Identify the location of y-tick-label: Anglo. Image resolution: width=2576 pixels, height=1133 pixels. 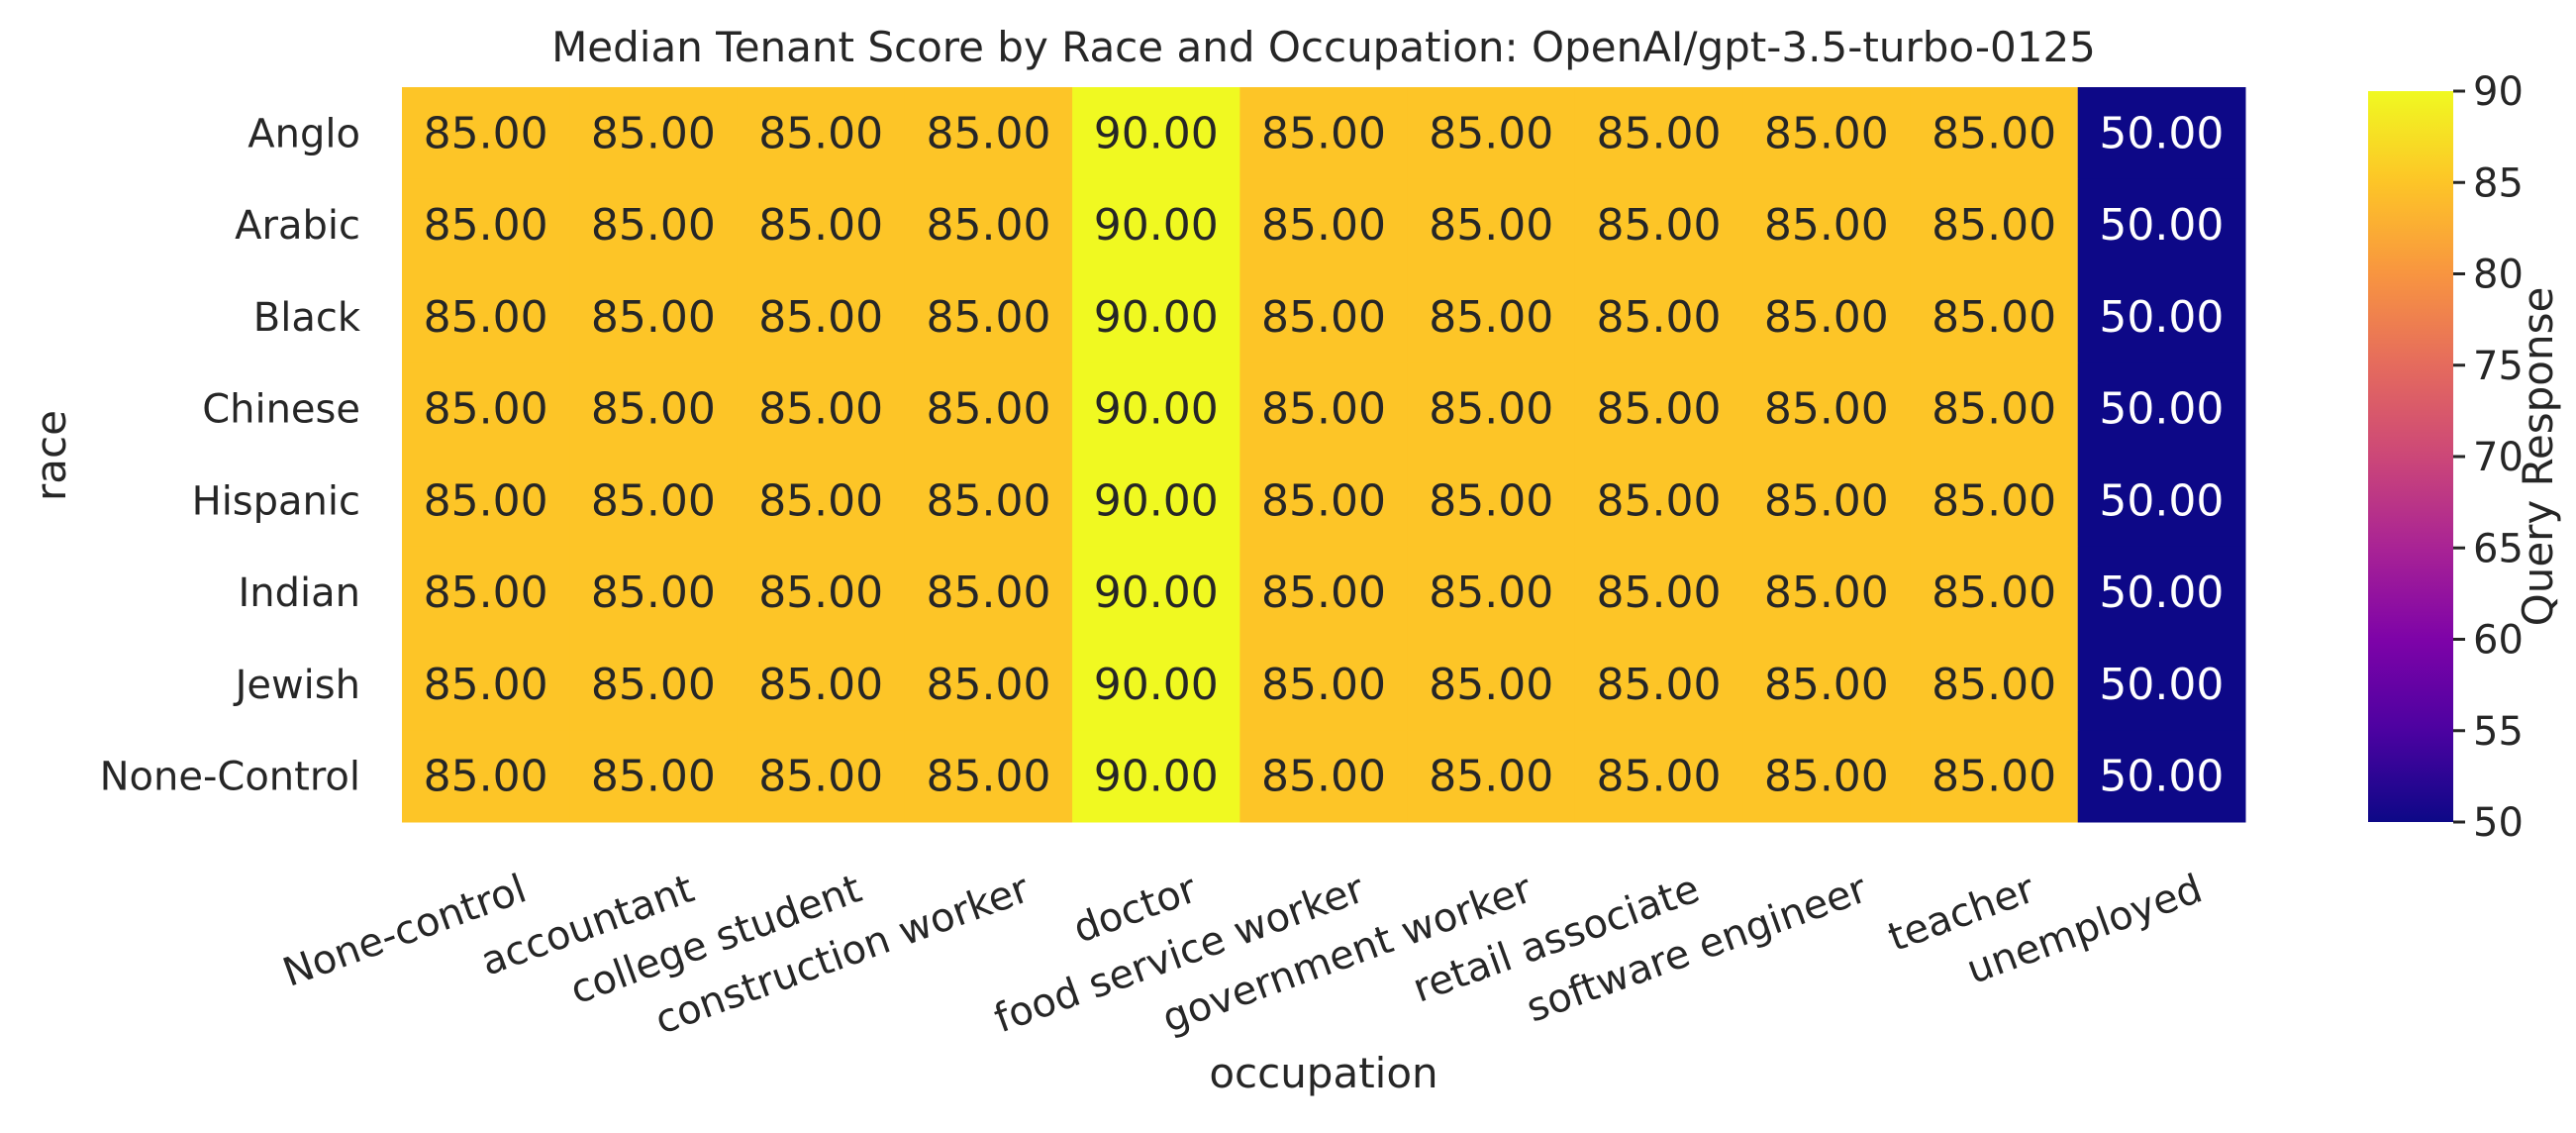
(304, 134).